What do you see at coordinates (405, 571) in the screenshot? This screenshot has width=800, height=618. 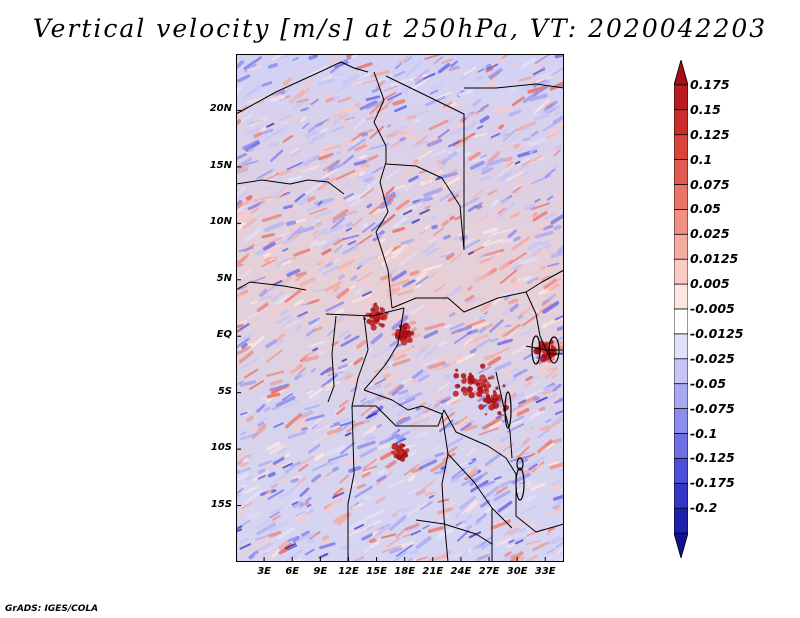 I see `xtick-label: 18E` at bounding box center [405, 571].